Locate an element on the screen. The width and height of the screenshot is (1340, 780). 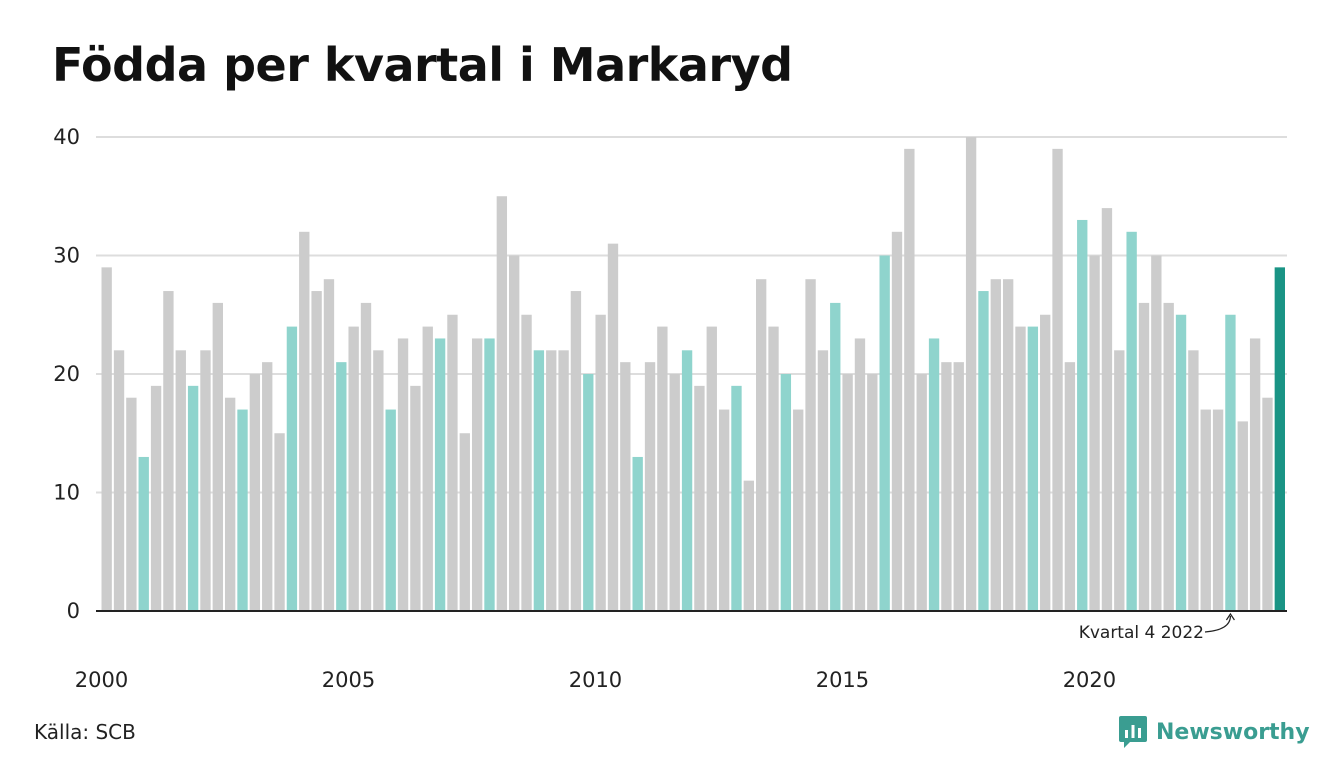
y-tick-label: 30 is located at coordinates (66, 256).